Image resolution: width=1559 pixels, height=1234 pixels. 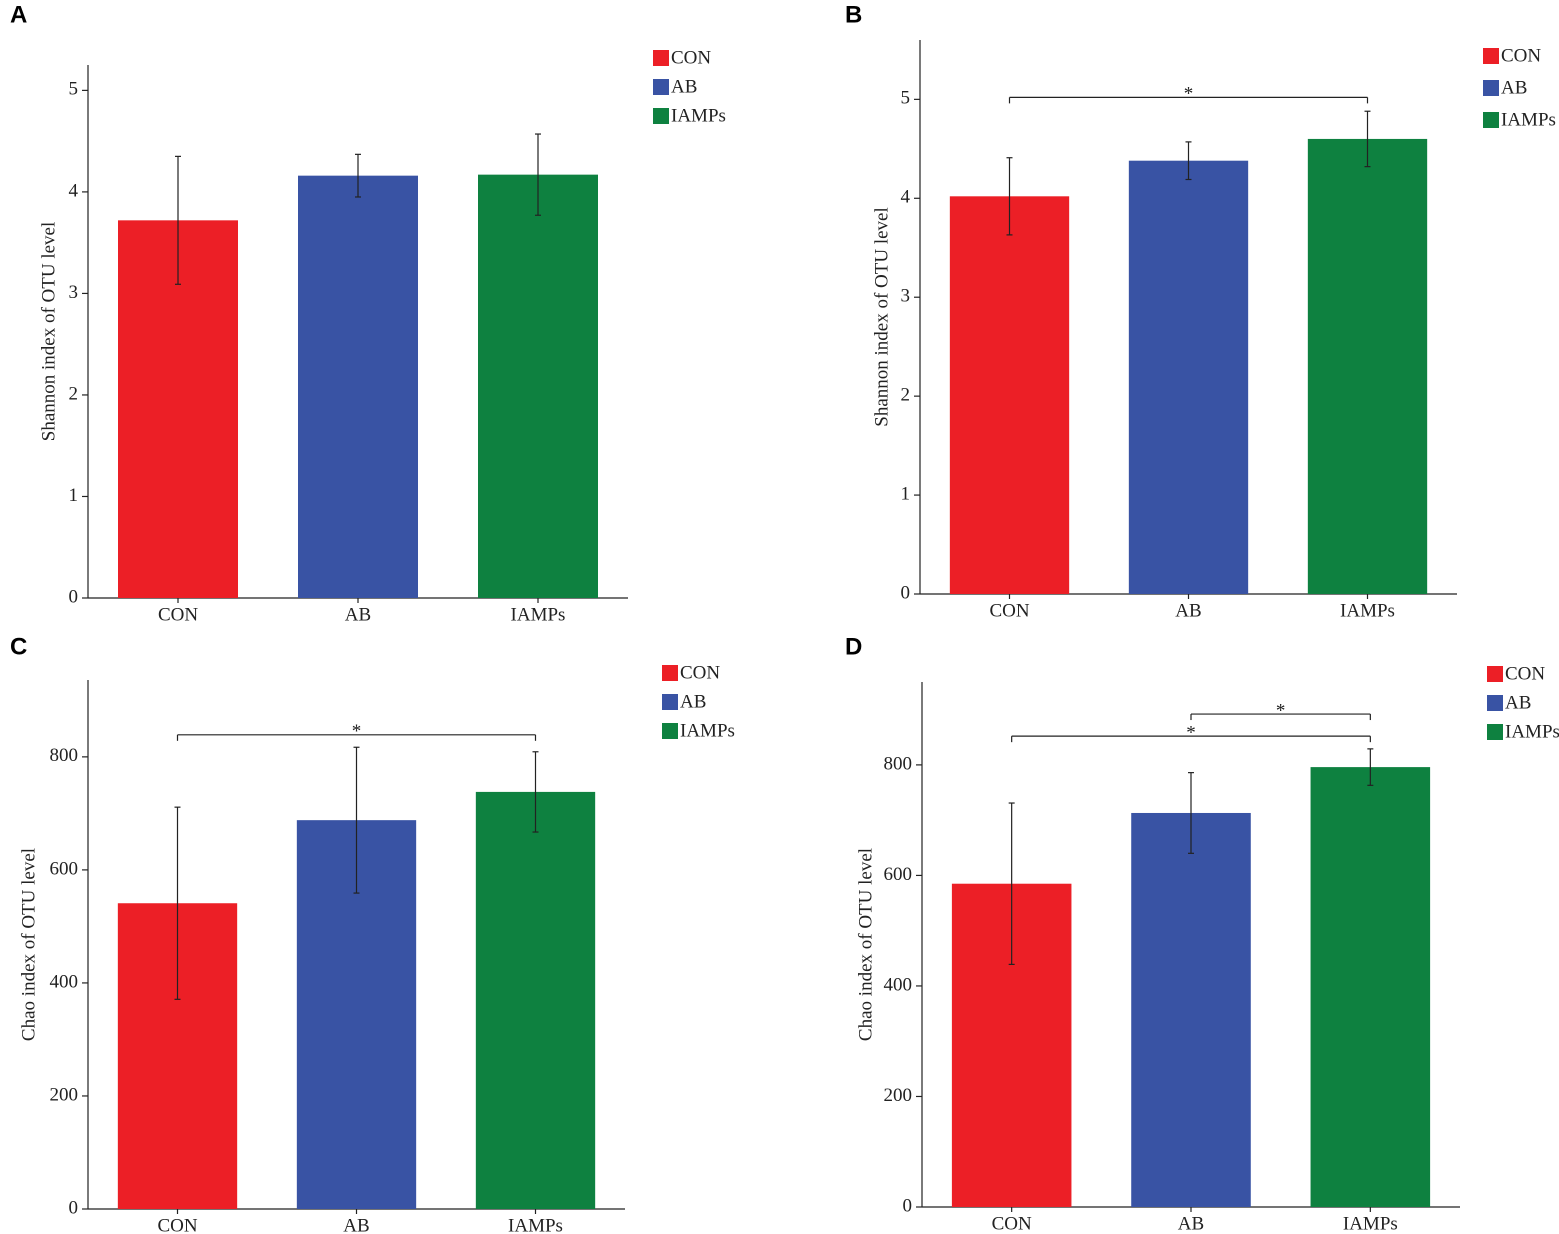 What do you see at coordinates (18, 646) in the screenshot?
I see `panel-label: C` at bounding box center [18, 646].